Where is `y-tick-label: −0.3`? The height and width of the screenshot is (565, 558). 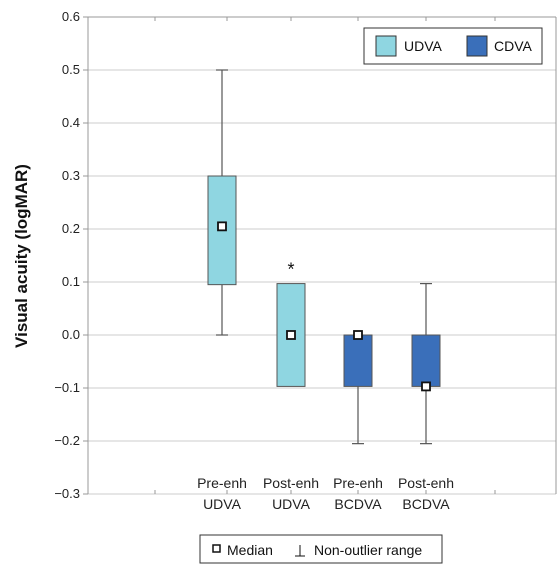 y-tick-label: −0.3 is located at coordinates (67, 493).